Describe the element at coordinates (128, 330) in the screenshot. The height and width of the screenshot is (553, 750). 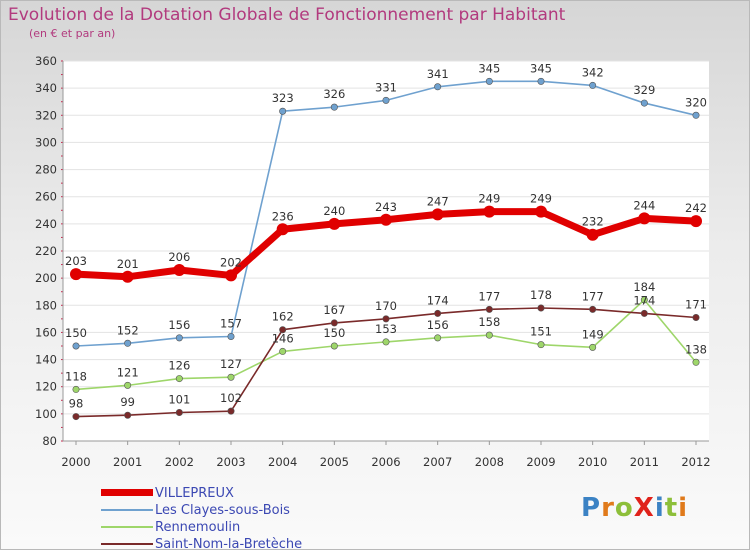
I see `data-label: 152` at that location.